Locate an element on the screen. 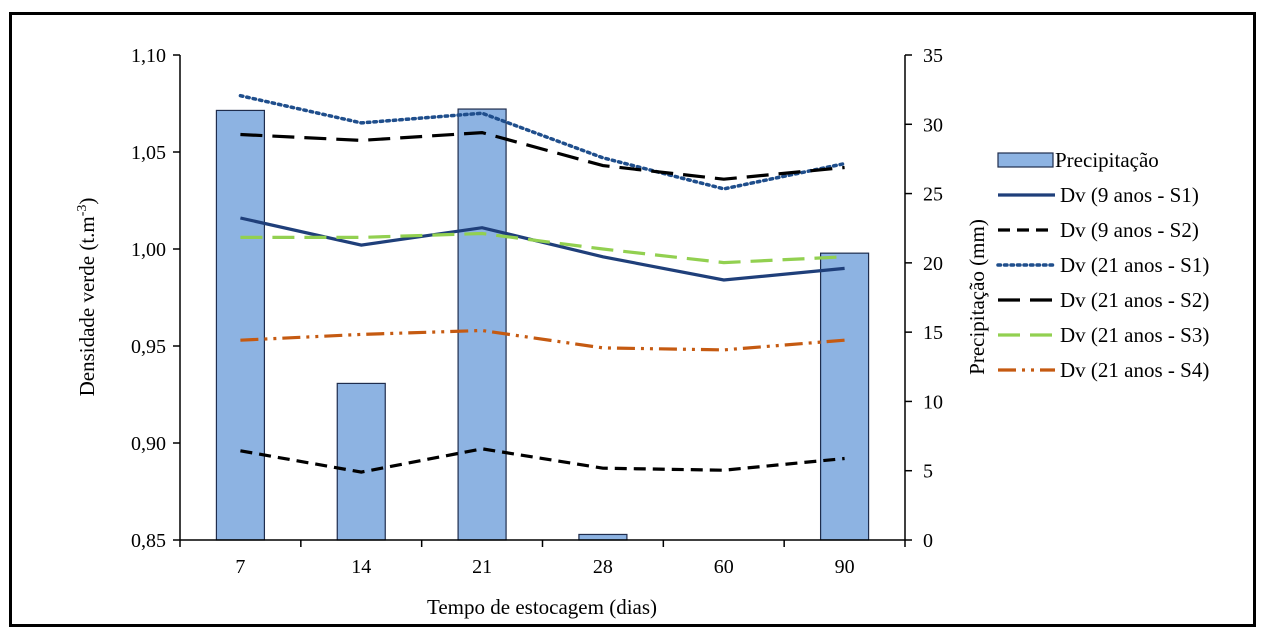  left-y-tick-group: 0,85 0,90 0,95 1,00 1,05 1,10 is located at coordinates (155, 298).